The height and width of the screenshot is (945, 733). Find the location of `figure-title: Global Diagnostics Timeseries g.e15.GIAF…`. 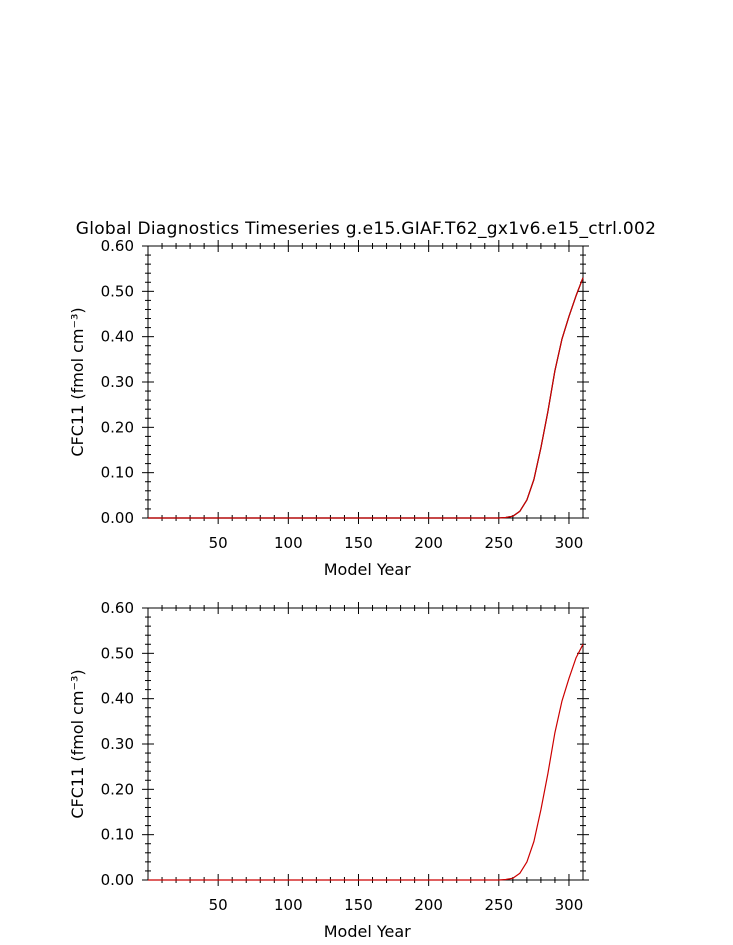

figure-title: Global Diagnostics Timeseries g.e15.GIAF… is located at coordinates (366, 229).